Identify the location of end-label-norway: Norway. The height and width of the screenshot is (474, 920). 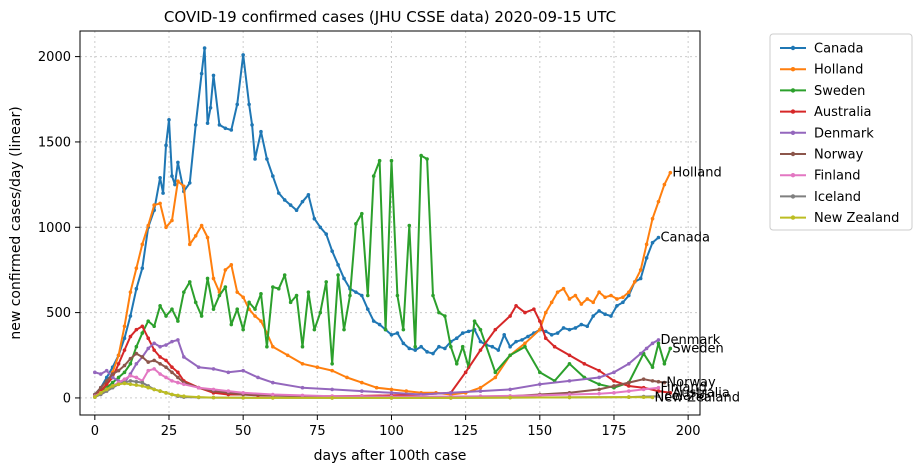
(691, 383).